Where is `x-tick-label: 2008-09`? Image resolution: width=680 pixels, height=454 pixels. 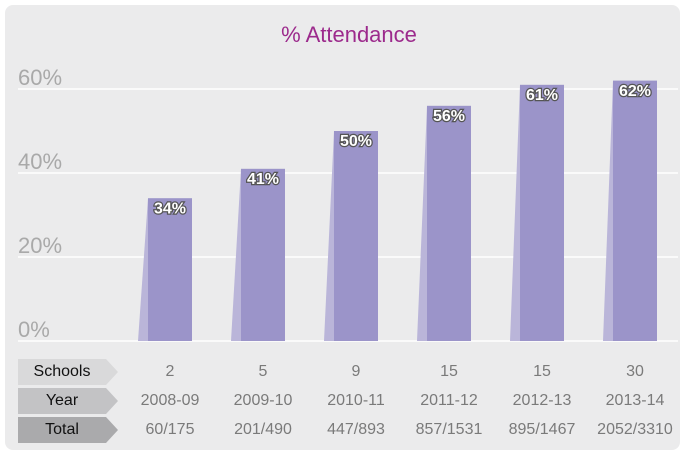
x-tick-label: 2008-09 is located at coordinates (170, 400).